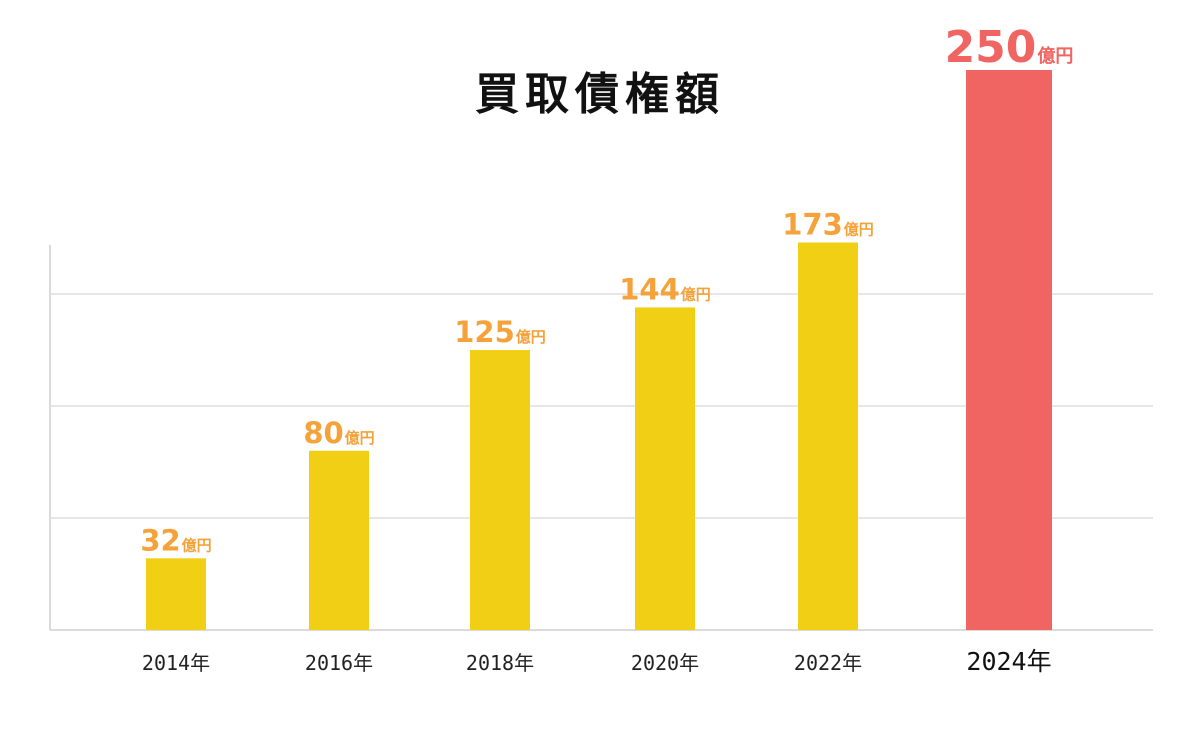 The height and width of the screenshot is (730, 1200). What do you see at coordinates (176, 663) in the screenshot?
I see `x-tick-label: 2014年` at bounding box center [176, 663].